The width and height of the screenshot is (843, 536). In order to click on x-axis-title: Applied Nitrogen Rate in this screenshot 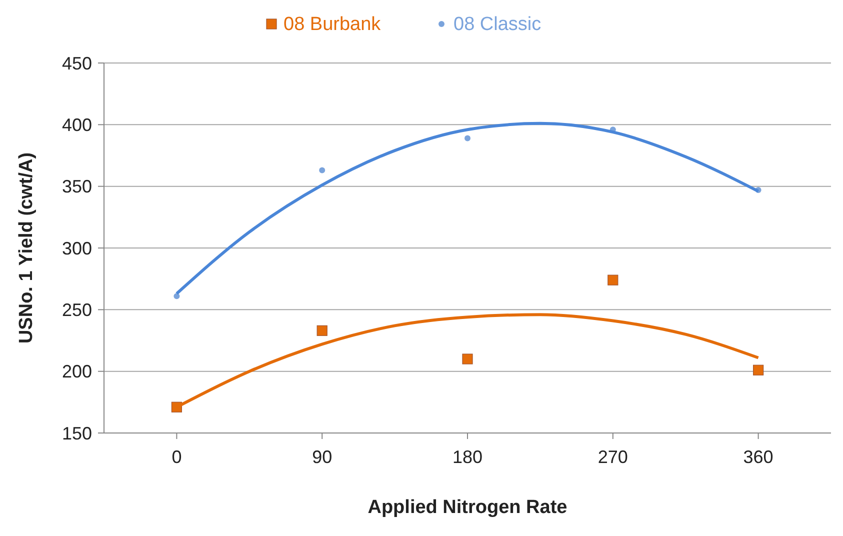, I will do `click(468, 507)`.